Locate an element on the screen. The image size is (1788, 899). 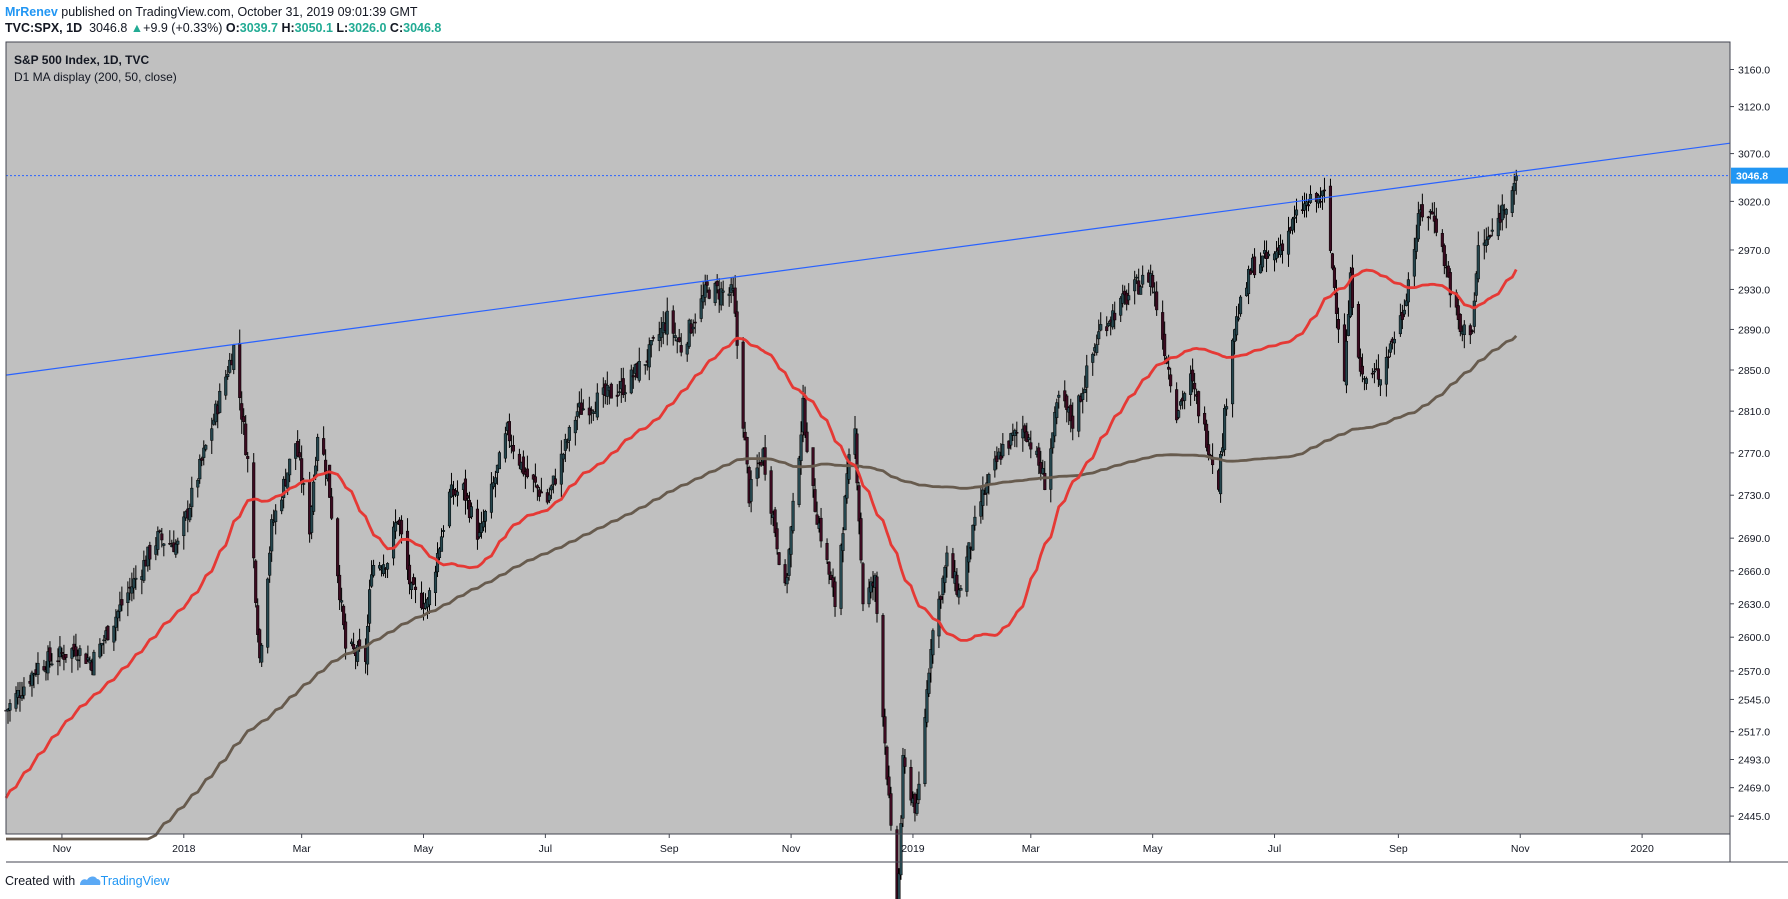
last-price-tag: 3046.8 is located at coordinates (1759, 175).